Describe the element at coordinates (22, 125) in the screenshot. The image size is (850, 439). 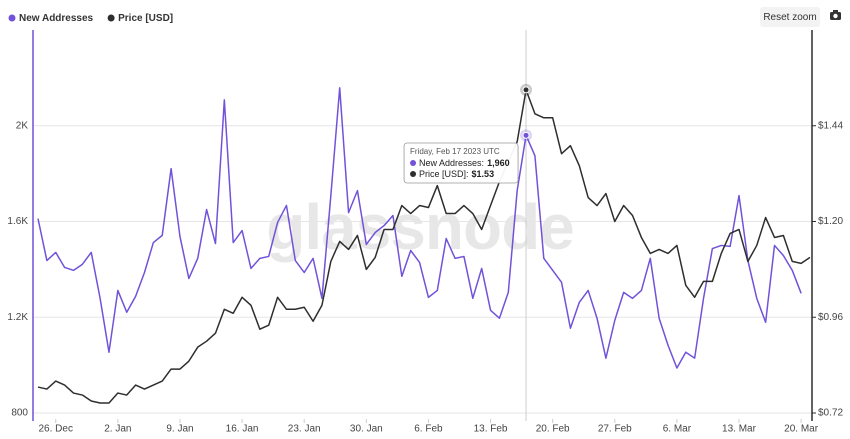
I see `y-tick-label: 2K` at that location.